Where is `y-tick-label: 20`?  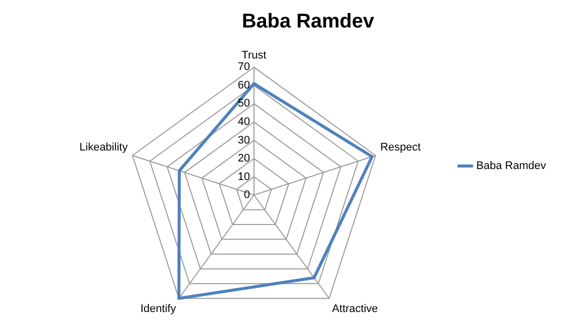 y-tick-label: 20 is located at coordinates (244, 158).